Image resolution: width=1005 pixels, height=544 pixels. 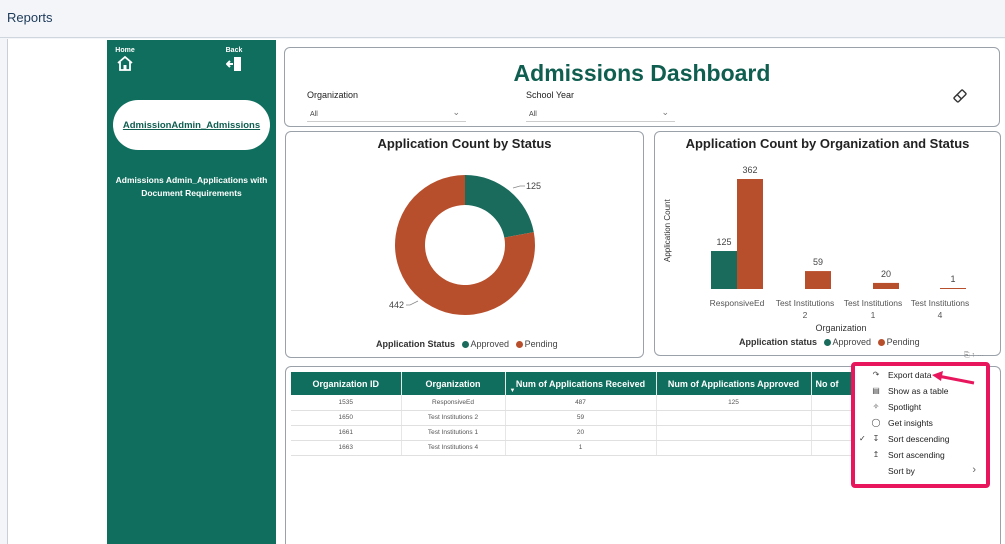 I want to click on table-cell: 59, so click(x=581, y=418).